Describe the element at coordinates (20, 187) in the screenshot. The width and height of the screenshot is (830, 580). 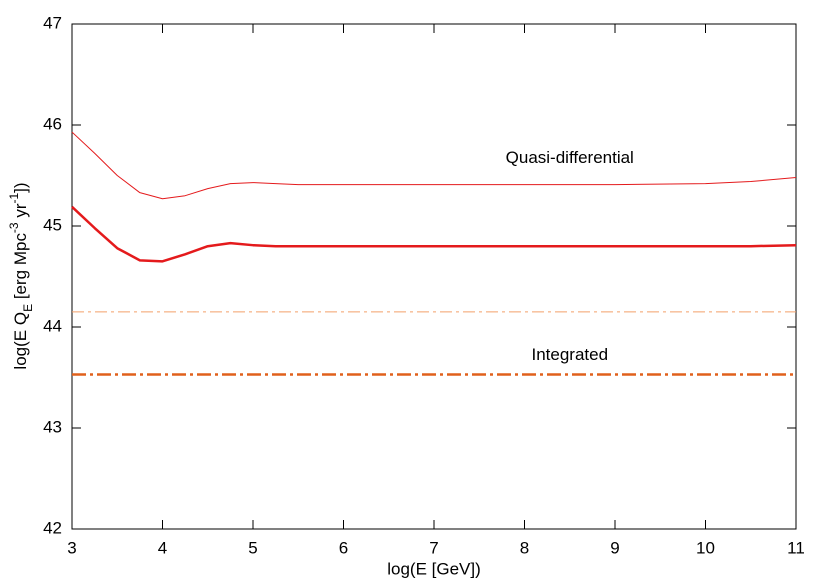
I see `y-label-part: ])` at that location.